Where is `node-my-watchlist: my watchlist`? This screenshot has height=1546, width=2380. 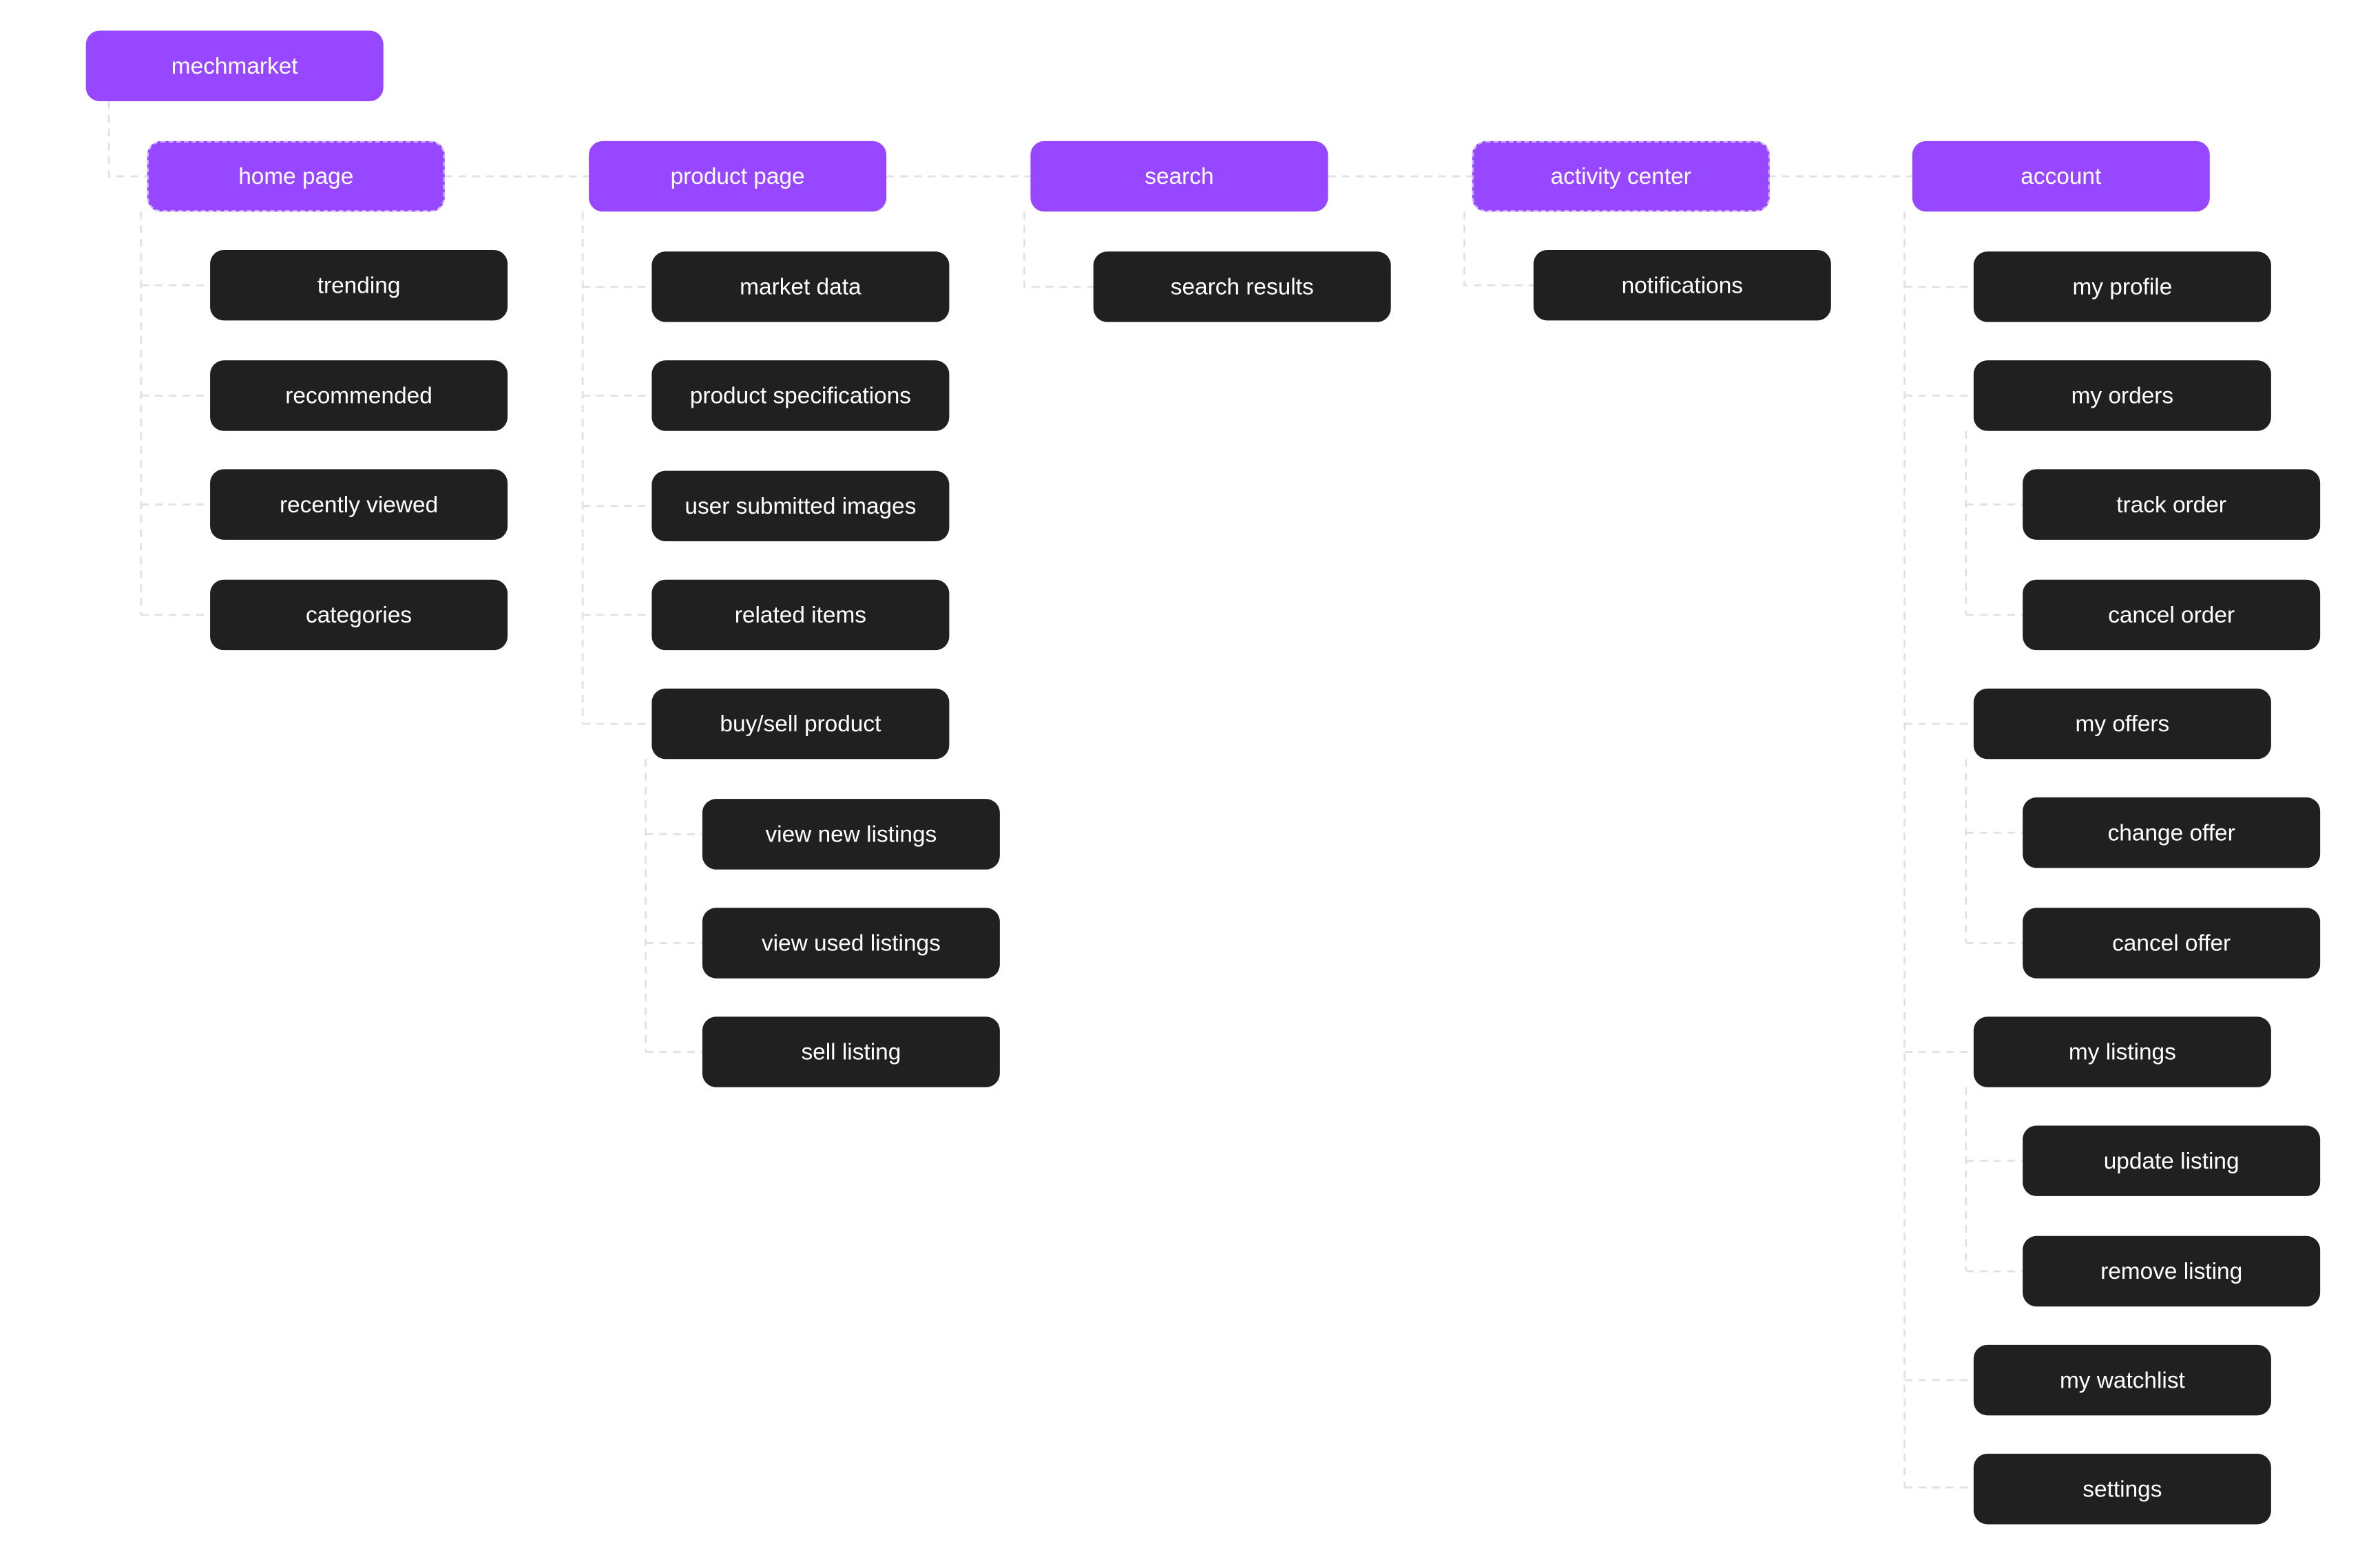 node-my-watchlist: my watchlist is located at coordinates (2122, 1380).